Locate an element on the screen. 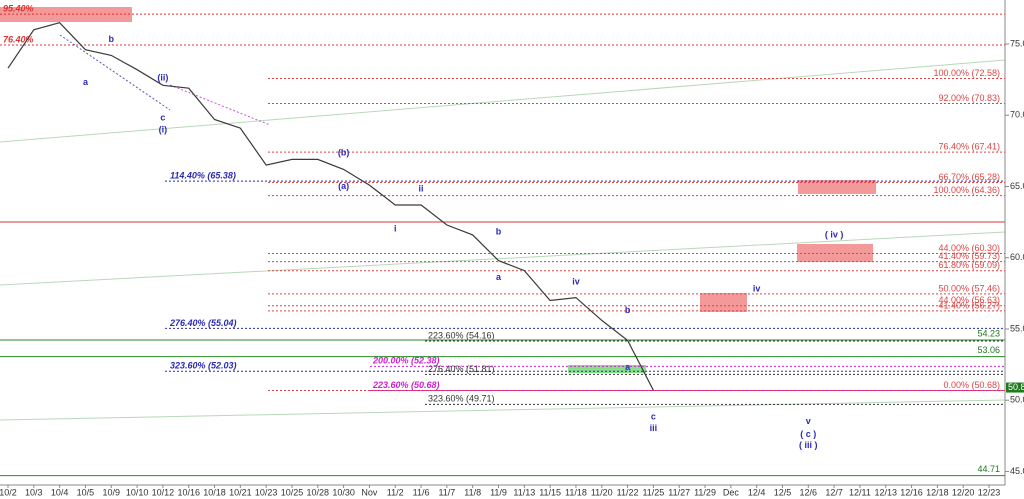 The width and height of the screenshot is (1024, 499). x-tick-label: 11/7 is located at coordinates (446, 492).